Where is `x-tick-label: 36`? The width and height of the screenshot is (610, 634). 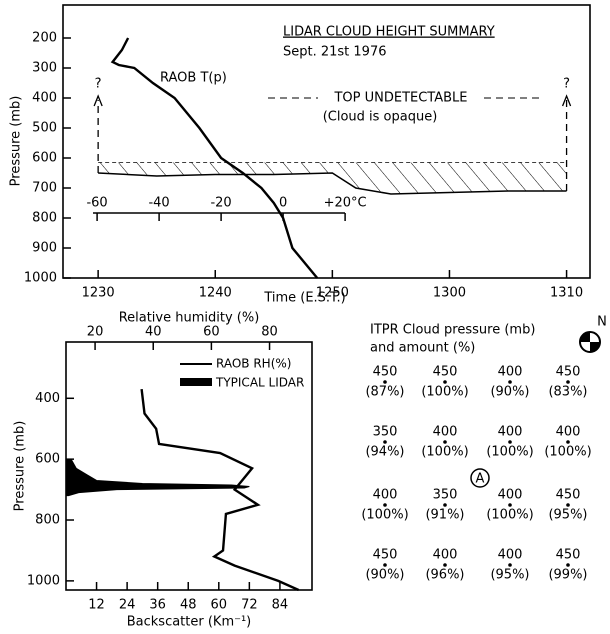 x-tick-label: 36 is located at coordinates (157, 605).